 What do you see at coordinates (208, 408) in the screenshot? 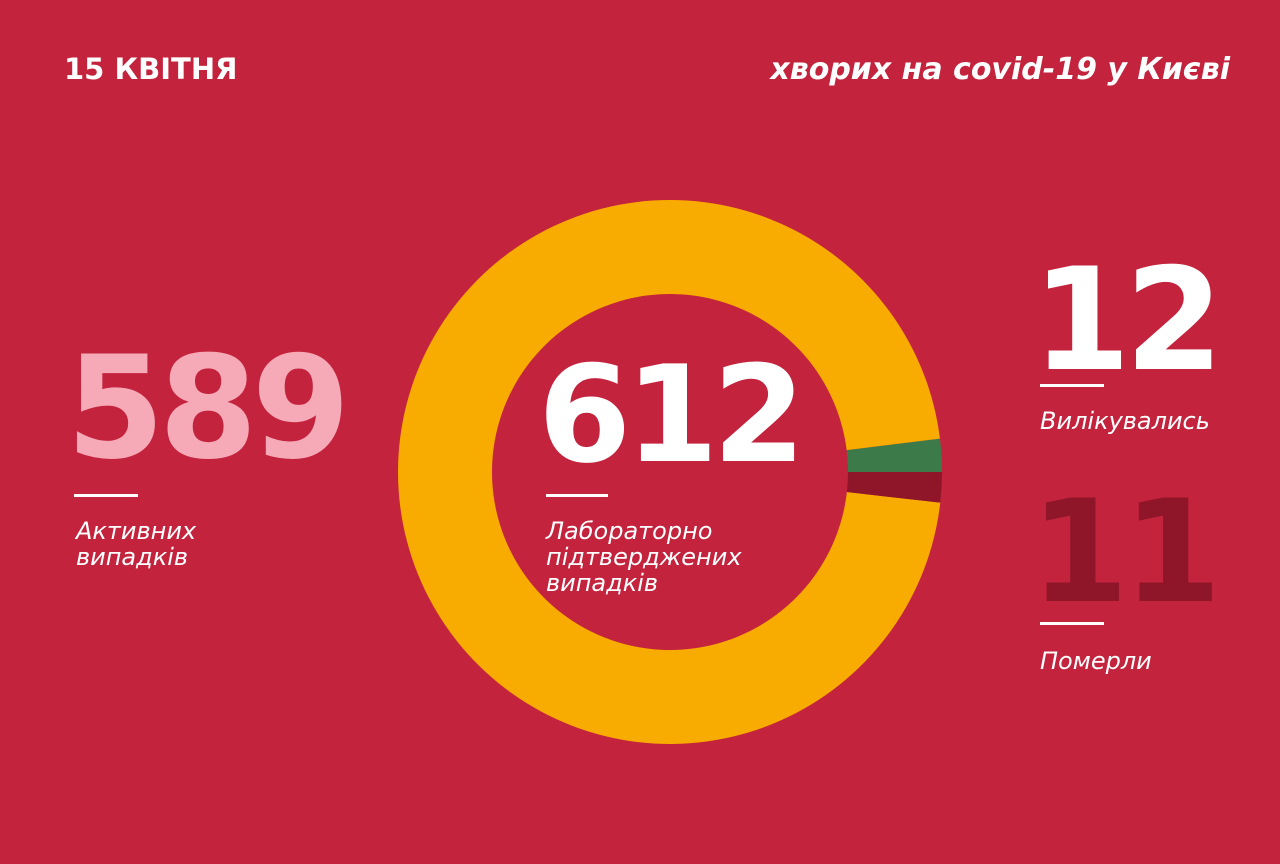
I see `active-cases-value: 589` at bounding box center [208, 408].